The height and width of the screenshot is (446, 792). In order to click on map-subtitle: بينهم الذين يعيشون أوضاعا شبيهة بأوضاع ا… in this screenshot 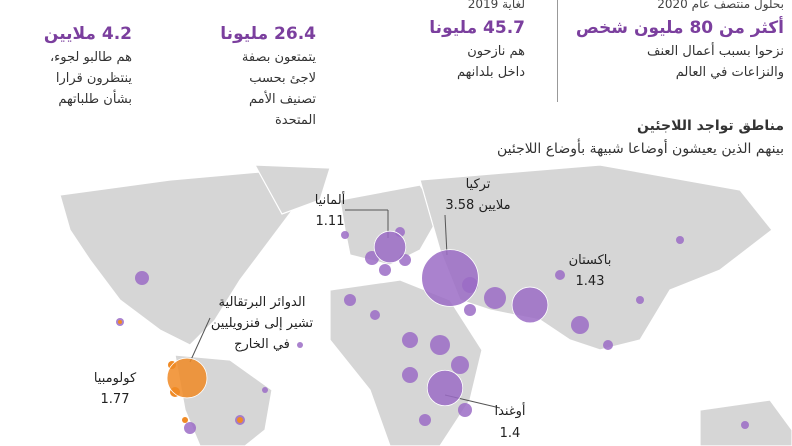, I will do `click(640, 149)`.